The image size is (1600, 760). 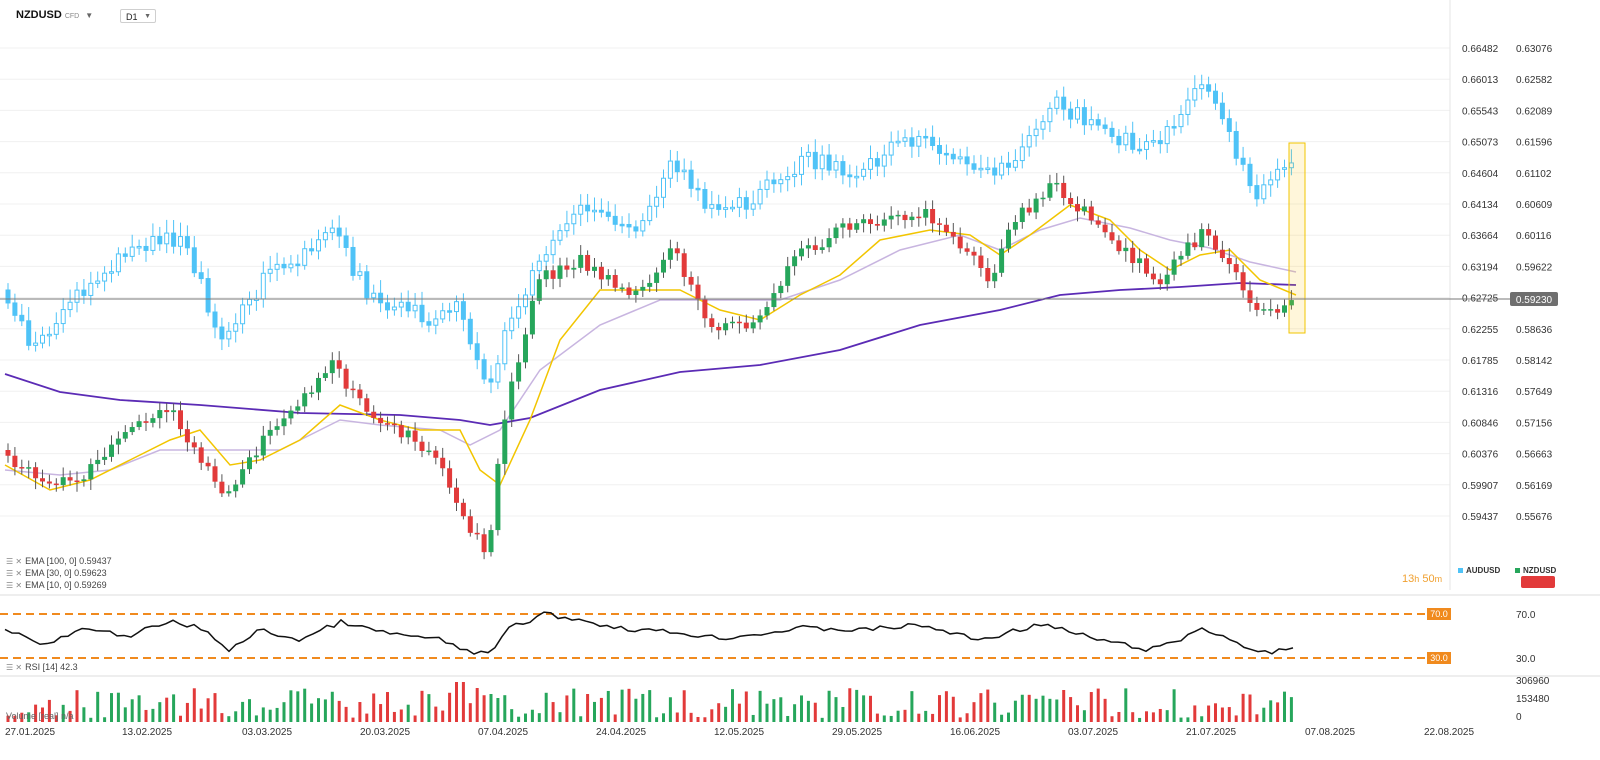 What do you see at coordinates (66, 573) in the screenshot?
I see `ema-30-label: EMA [30, 0] 0.59623` at bounding box center [66, 573].